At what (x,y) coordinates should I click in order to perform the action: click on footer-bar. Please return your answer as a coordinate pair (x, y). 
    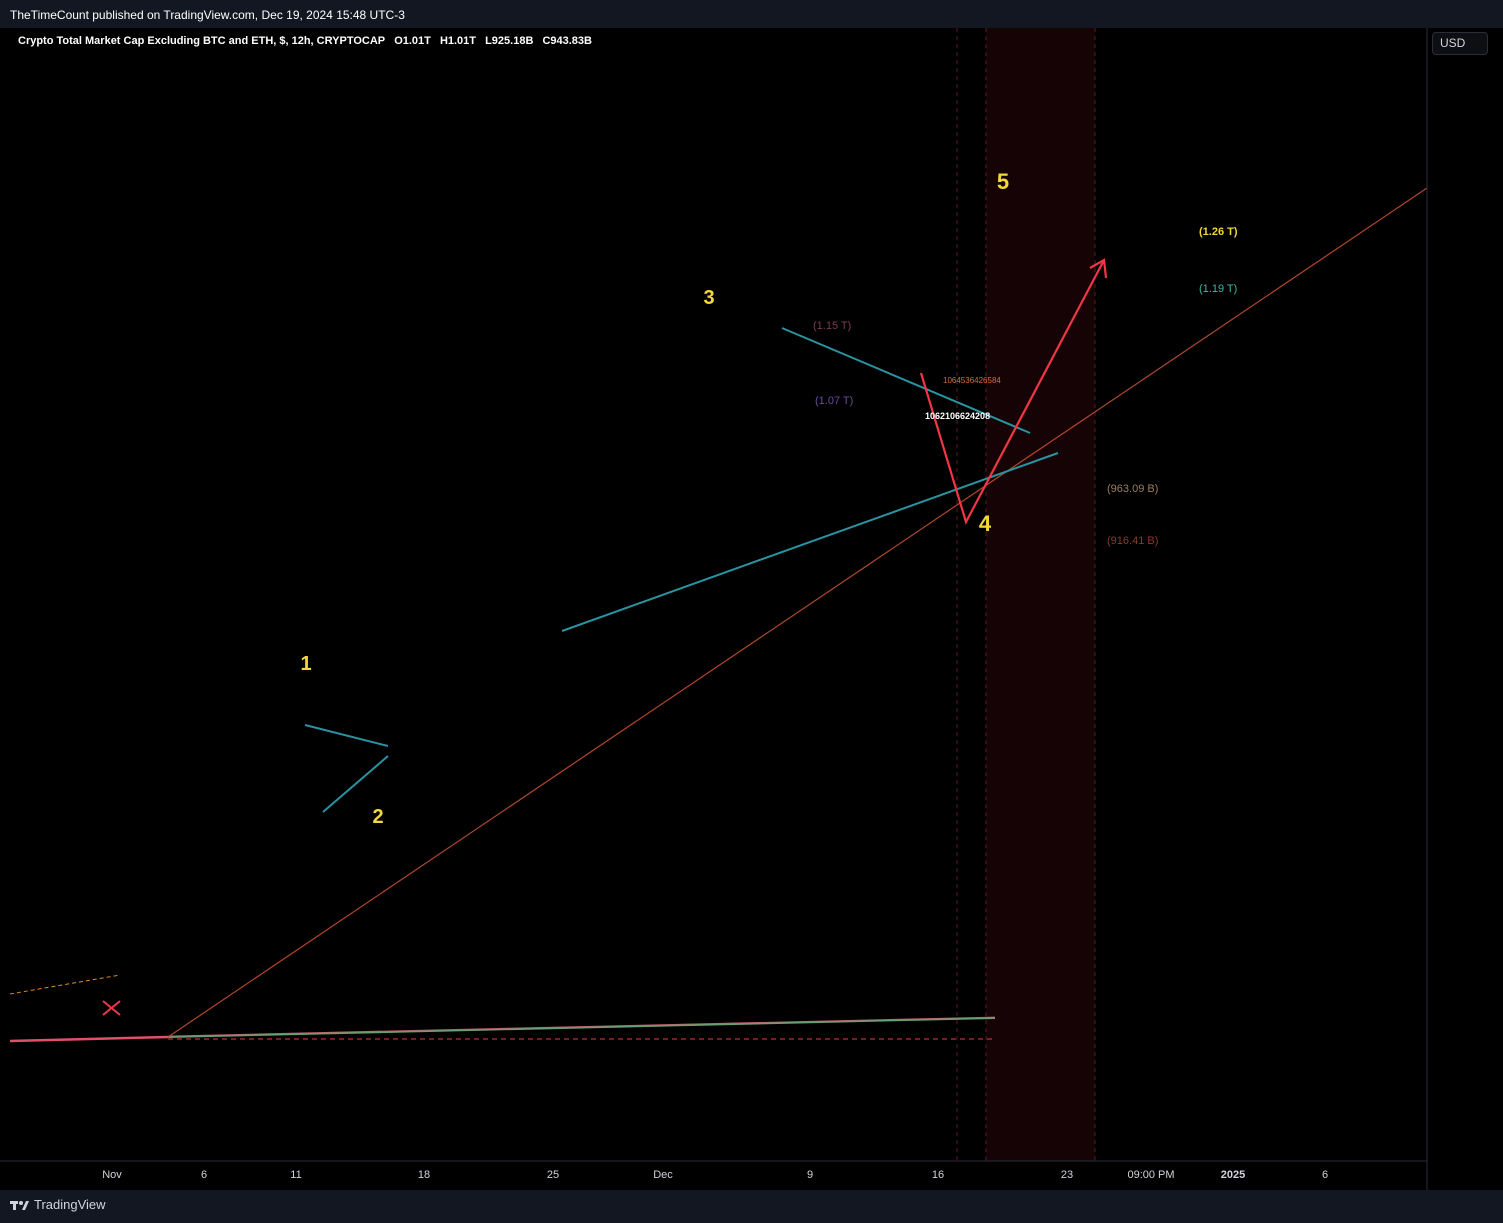
    Looking at the image, I should click on (751, 1206).